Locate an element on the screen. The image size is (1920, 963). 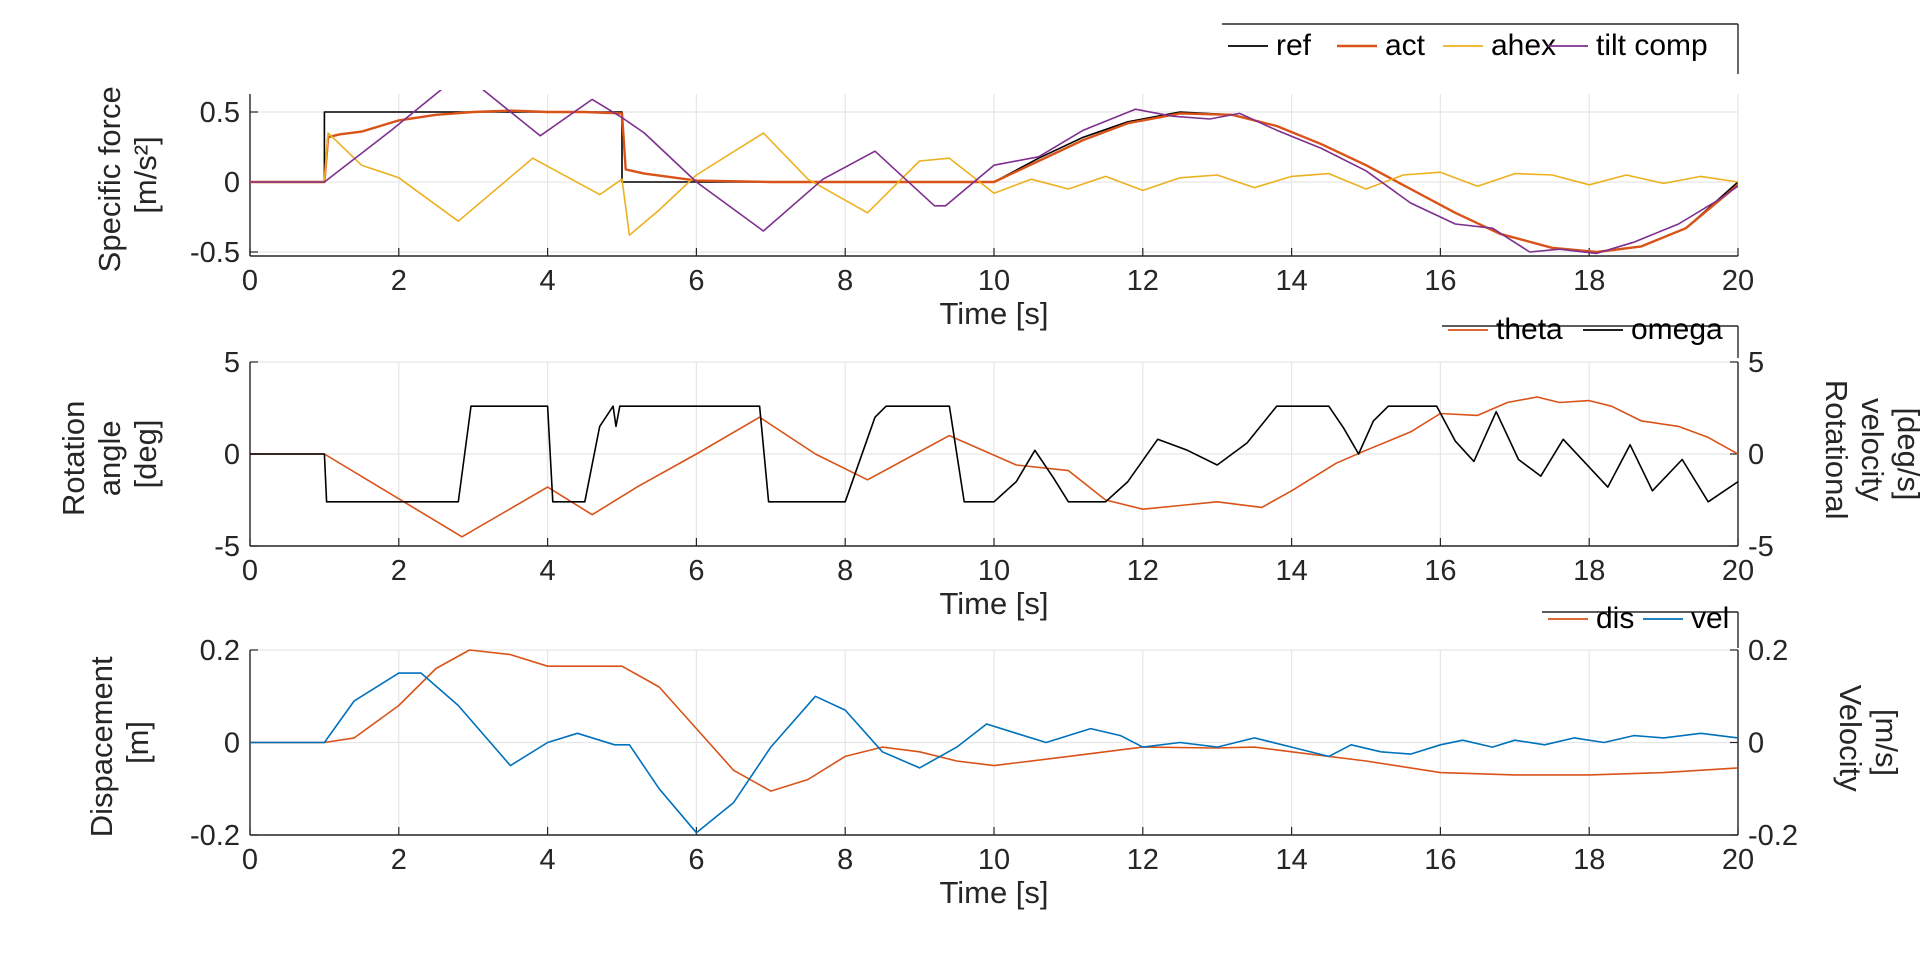
y-axis-label-line: [deg] is located at coordinates (145, 454).